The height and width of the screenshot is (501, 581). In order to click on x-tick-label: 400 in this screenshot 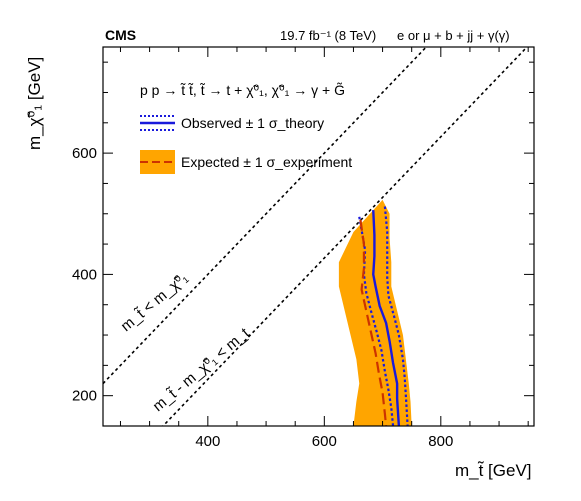, I will do `click(207, 441)`.